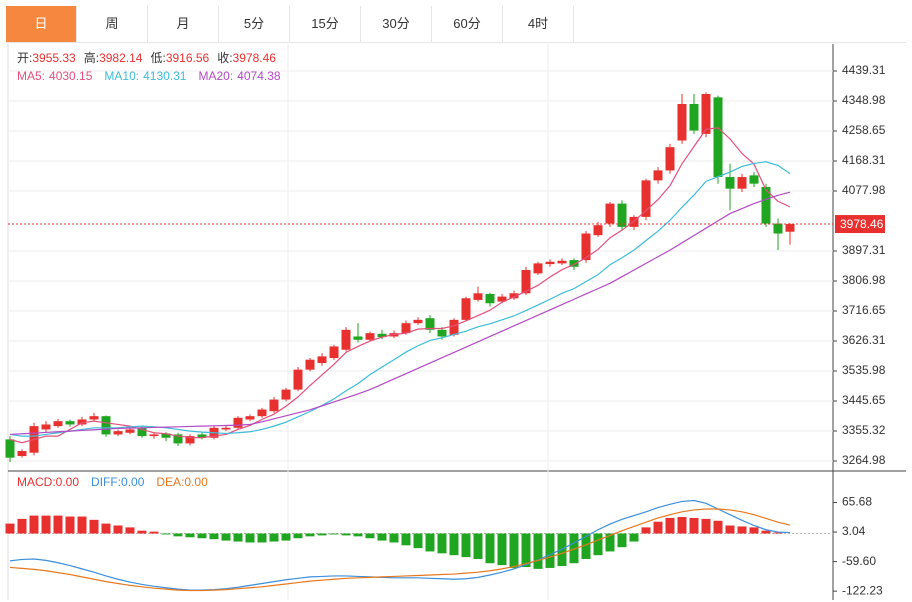 The image size is (912, 602). What do you see at coordinates (854, 531) in the screenshot?
I see `y-tick-label: 3.04` at bounding box center [854, 531].